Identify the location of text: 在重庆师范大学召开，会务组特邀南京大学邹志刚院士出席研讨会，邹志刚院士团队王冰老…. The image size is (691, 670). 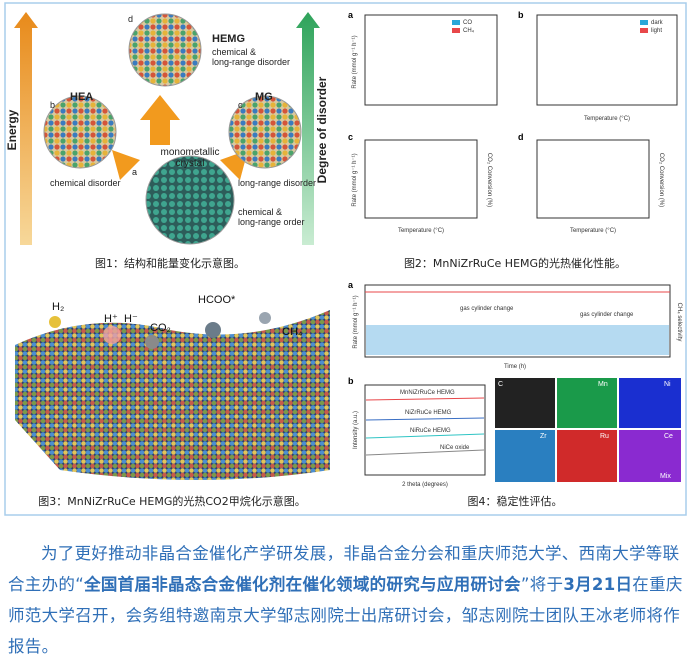
(345, 615).